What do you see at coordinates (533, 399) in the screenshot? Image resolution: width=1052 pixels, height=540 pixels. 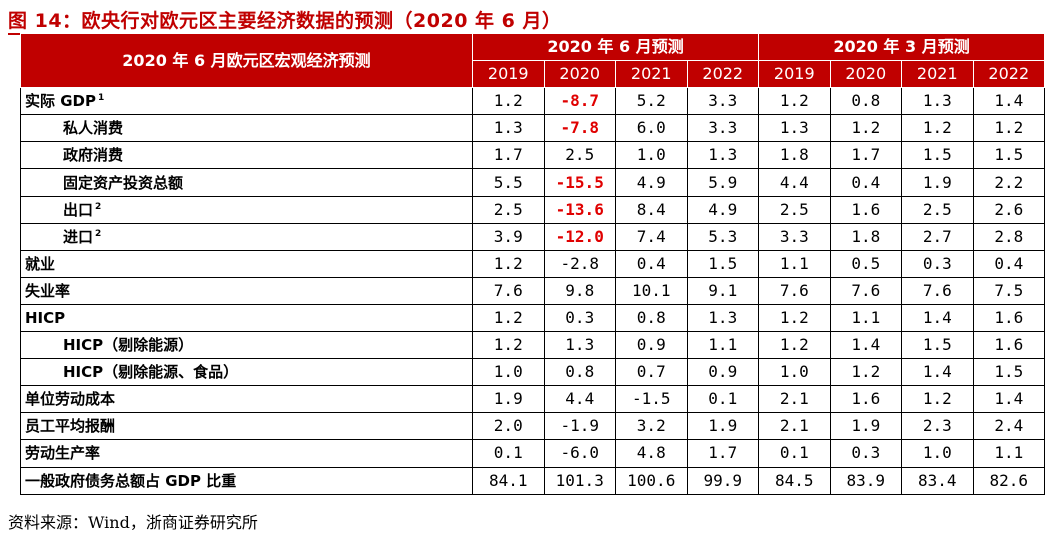 I see `table-row: 单位劳动成本 1.9 4.4 -1.5 0.1 2.1 1.6 1.2 1.4` at bounding box center [533, 399].